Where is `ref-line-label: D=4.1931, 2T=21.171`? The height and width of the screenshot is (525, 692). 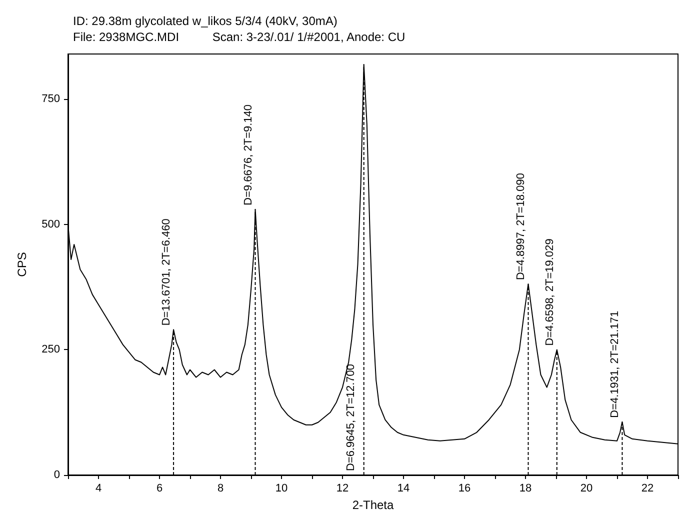
ref-line-label: D=4.1931, 2T=21.171 is located at coordinates (615, 364).